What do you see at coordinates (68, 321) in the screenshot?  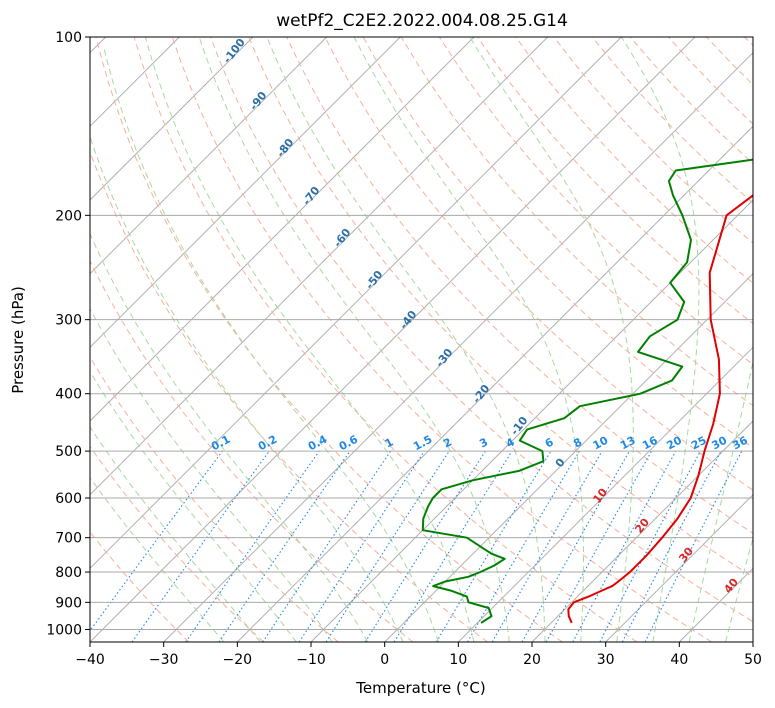 I see `y-tick-label: 300` at bounding box center [68, 321].